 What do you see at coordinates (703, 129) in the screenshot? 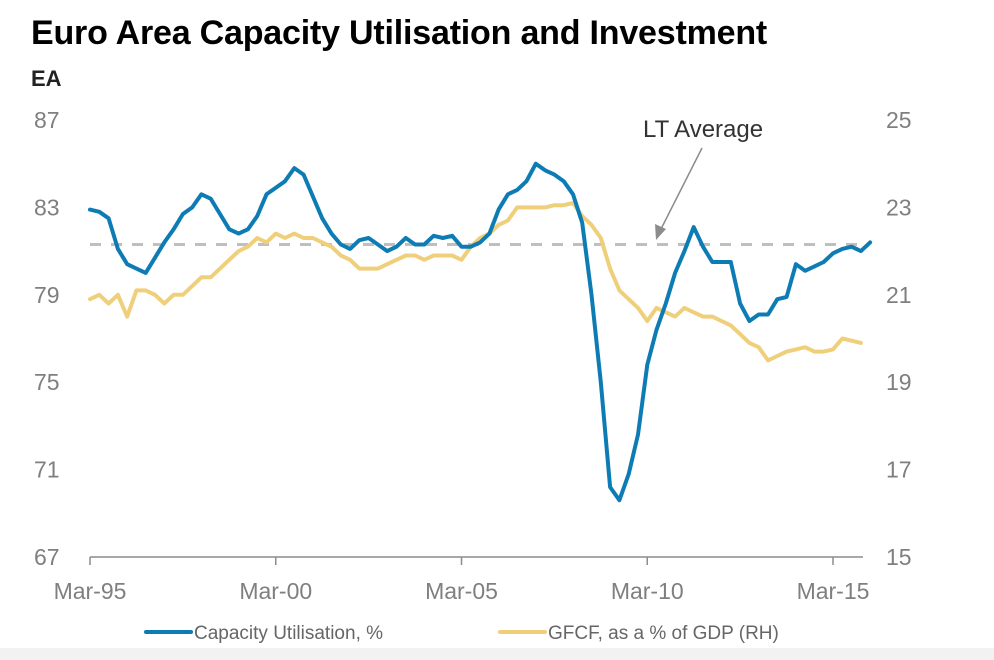
I see `annotation-text: LT Average` at bounding box center [703, 129].